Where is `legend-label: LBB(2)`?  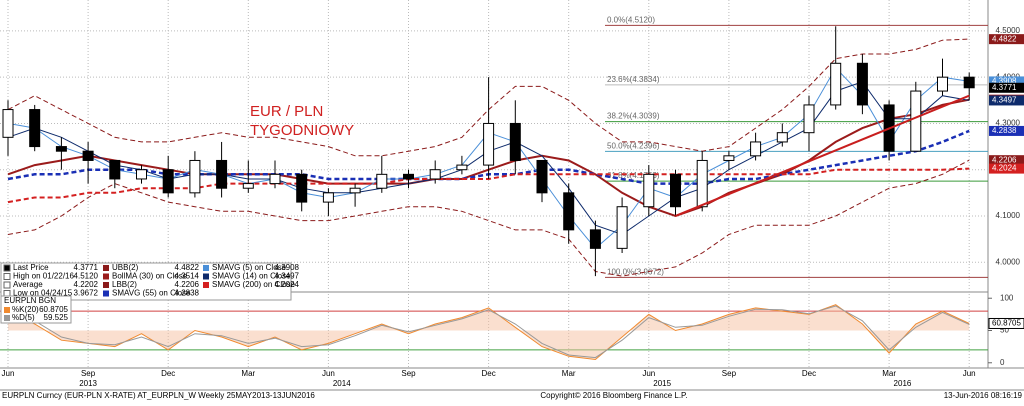 legend-label: LBB(2) is located at coordinates (124, 284).